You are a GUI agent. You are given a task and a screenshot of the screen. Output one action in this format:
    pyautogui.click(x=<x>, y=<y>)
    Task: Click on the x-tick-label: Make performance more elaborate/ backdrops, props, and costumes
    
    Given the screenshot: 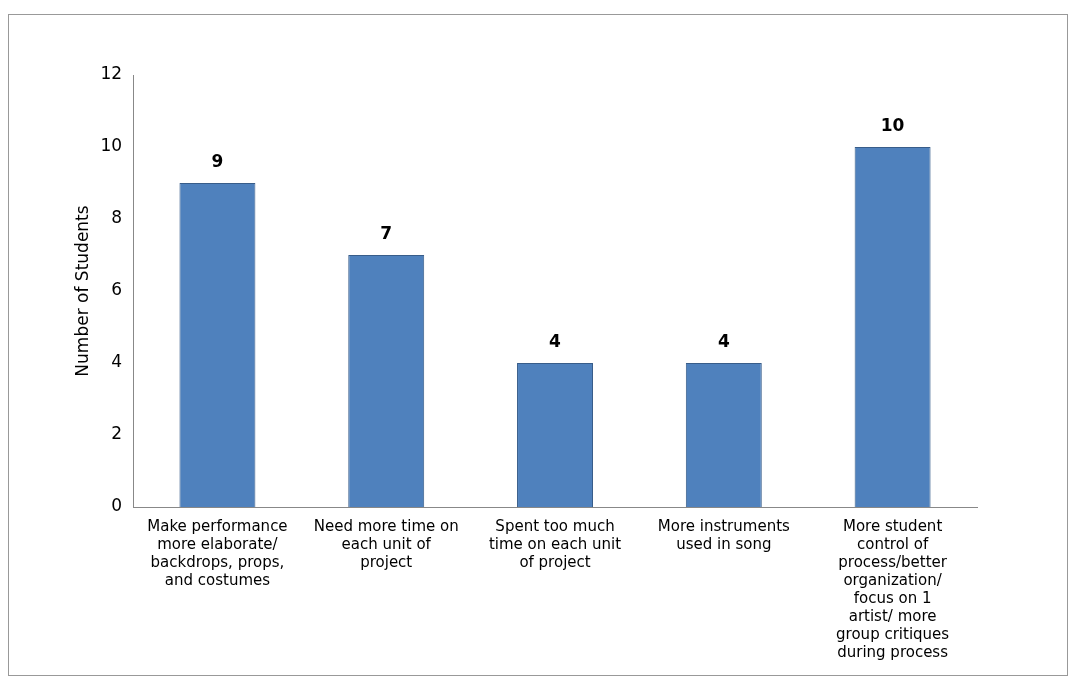 What is the action you would take?
    pyautogui.click(x=217, y=552)
    